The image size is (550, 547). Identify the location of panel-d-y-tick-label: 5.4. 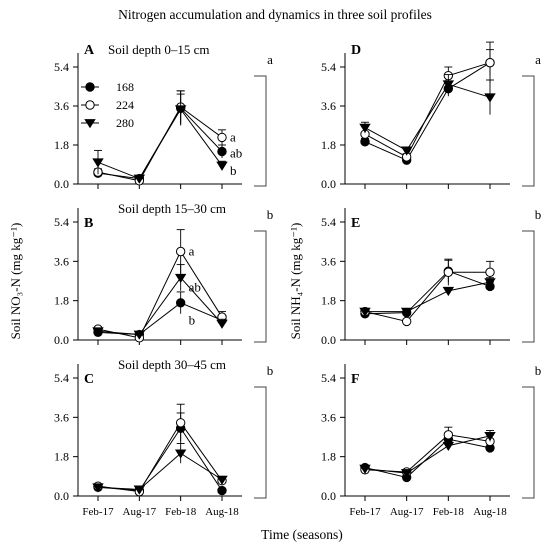
(328, 67).